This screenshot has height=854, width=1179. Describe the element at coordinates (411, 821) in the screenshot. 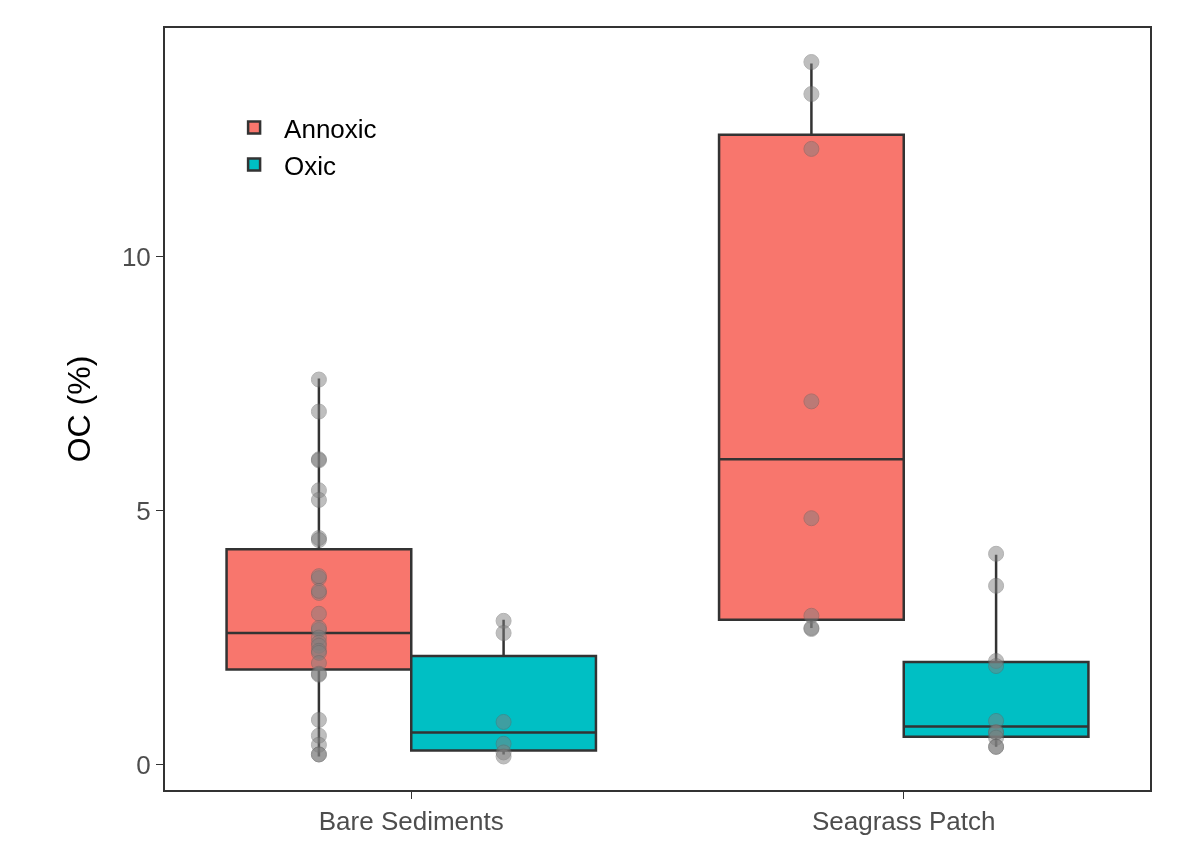

I see `x-tick-label: Bare Sediments` at that location.